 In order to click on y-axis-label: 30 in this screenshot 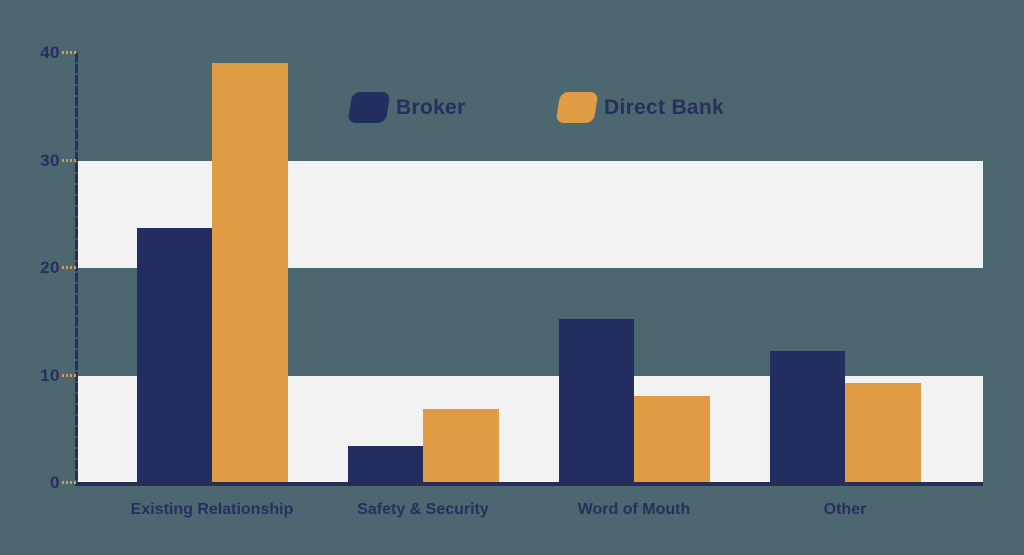, I will do `click(50, 160)`.